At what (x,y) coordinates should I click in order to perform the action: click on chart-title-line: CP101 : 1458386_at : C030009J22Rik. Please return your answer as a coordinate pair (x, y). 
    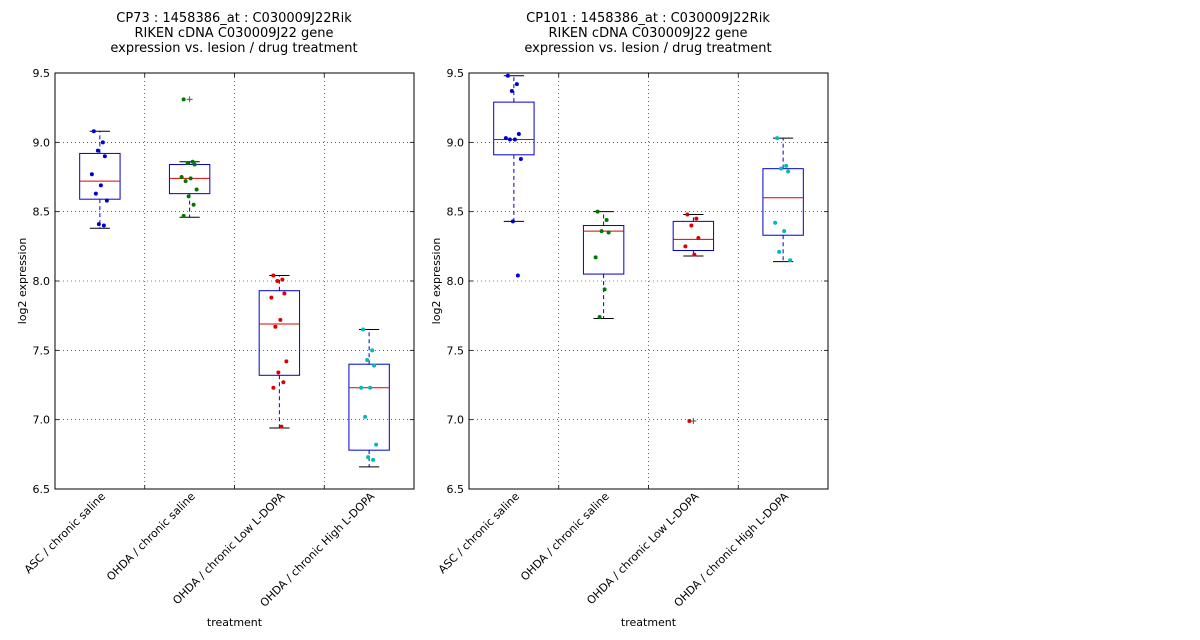
    Looking at the image, I should click on (648, 18).